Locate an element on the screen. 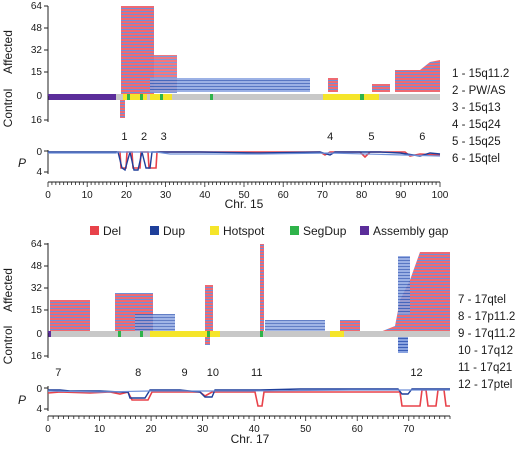  chr17-x-label: Chr. 17 is located at coordinates (250, 439).